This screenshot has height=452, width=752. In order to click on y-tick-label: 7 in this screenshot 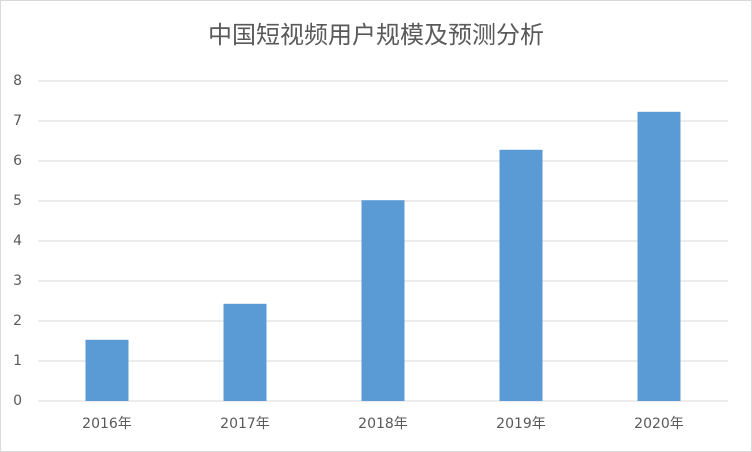, I will do `click(17, 121)`.